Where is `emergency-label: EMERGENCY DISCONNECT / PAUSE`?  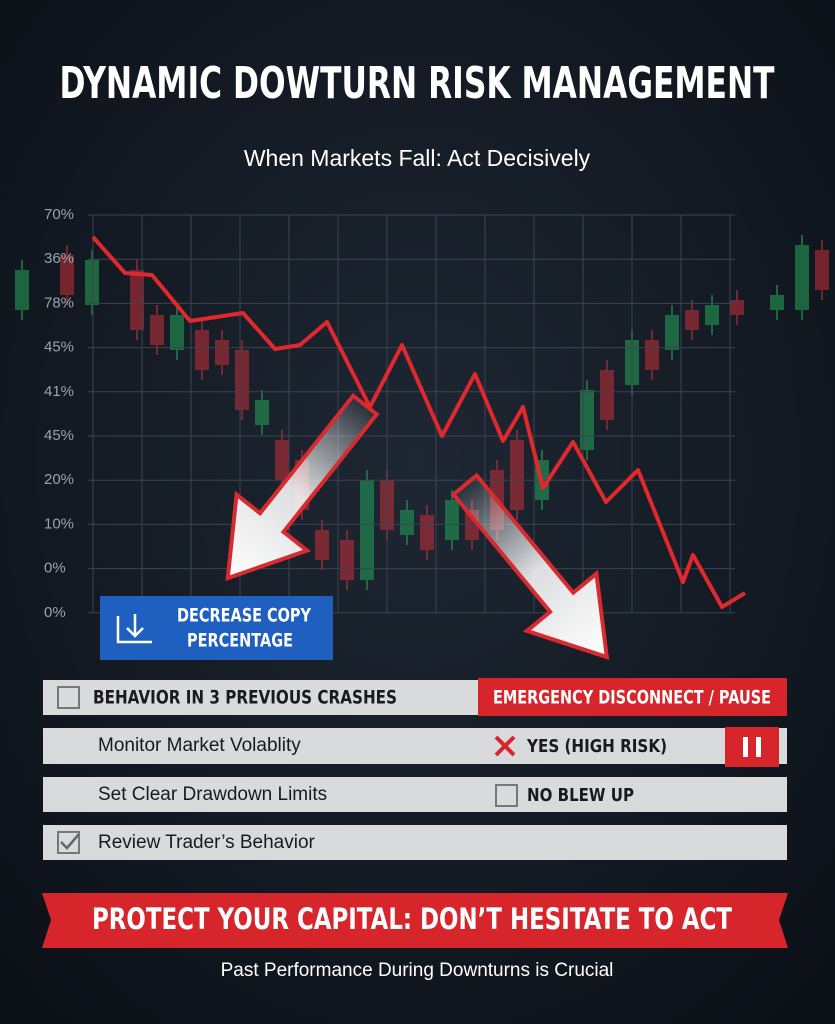
emergency-label: EMERGENCY DISCONNECT / PAUSE is located at coordinates (632, 698).